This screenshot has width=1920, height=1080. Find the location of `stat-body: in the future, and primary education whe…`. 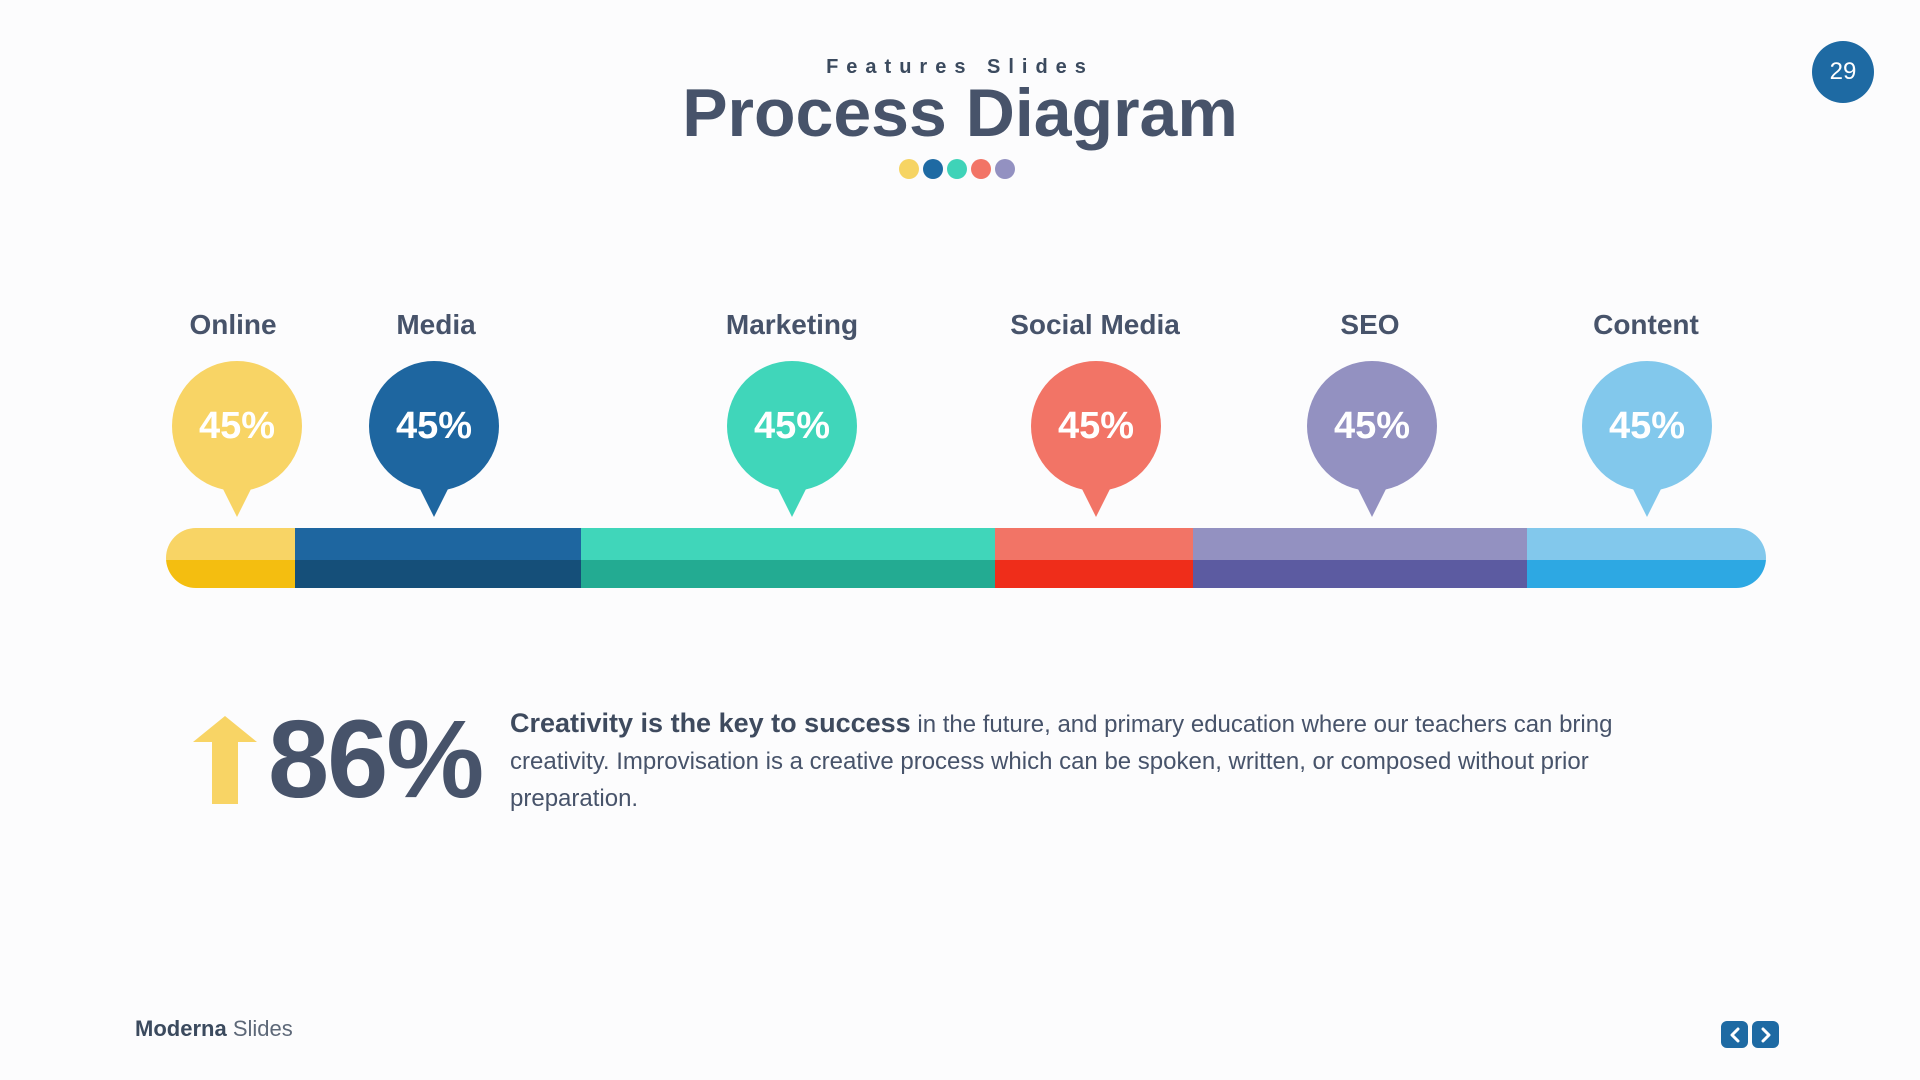

stat-body: in the future, and primary education whe… is located at coordinates (1061, 761).